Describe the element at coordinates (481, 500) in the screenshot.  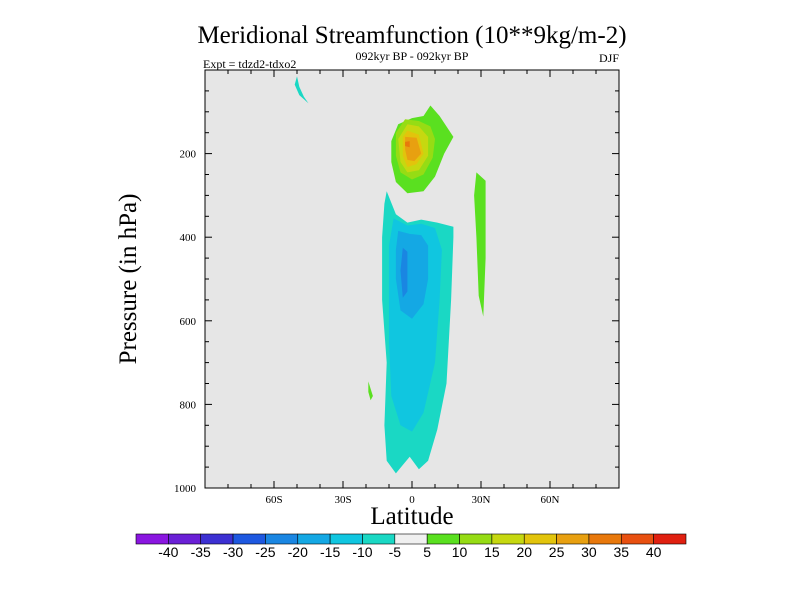
I see `x-tick-label: 30N` at that location.